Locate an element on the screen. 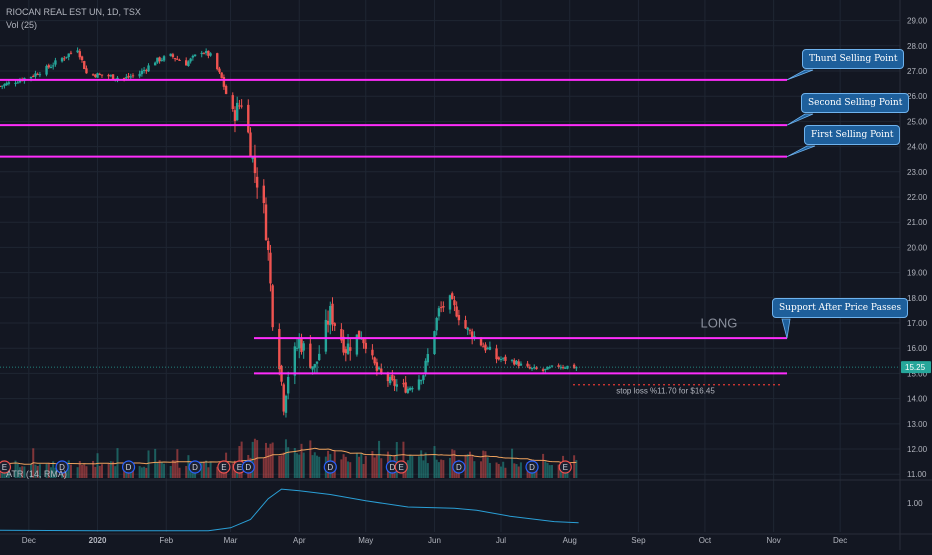 The width and height of the screenshot is (932, 555). callout-first-selling-point: First Selling Point is located at coordinates (852, 135).